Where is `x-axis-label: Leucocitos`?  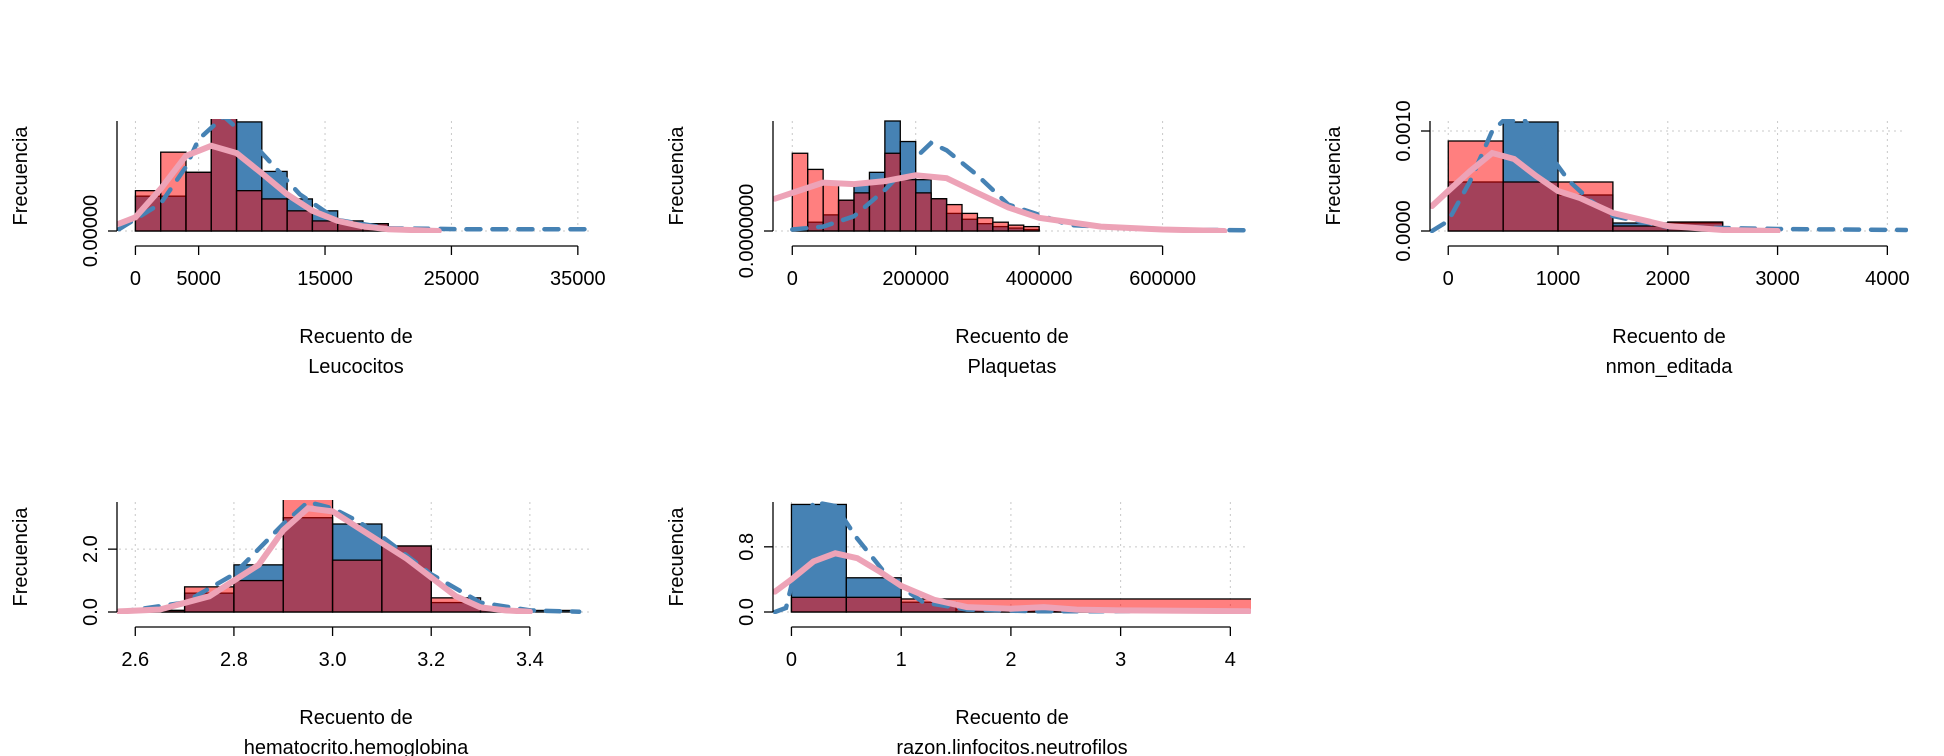 x-axis-label: Leucocitos is located at coordinates (356, 367).